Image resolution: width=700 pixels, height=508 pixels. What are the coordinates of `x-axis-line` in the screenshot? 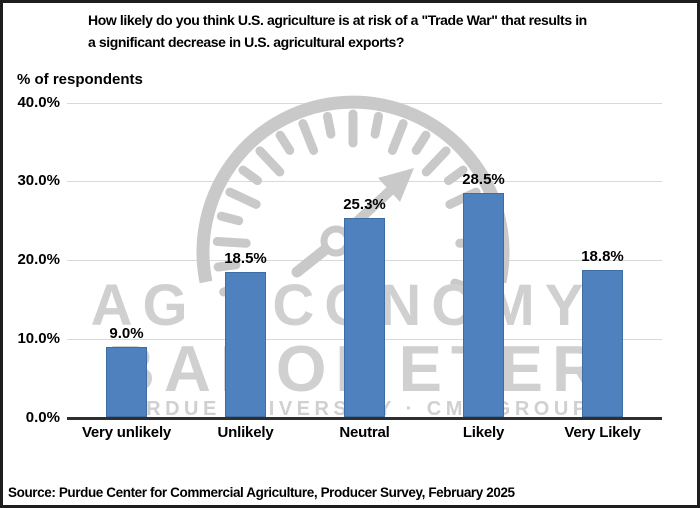 It's located at (364, 418).